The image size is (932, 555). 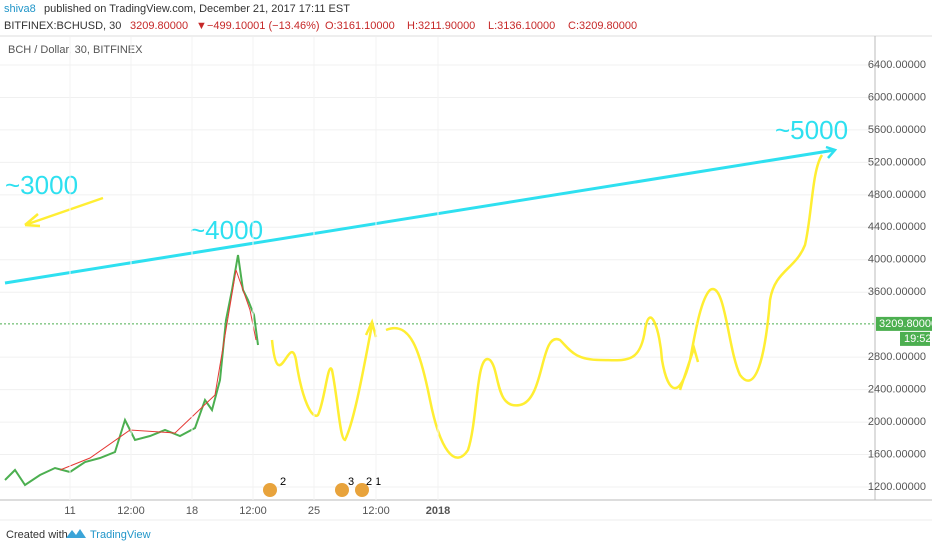 I want to click on symbol: BITFINEX:BCHUSD, 30, so click(x=62, y=26).